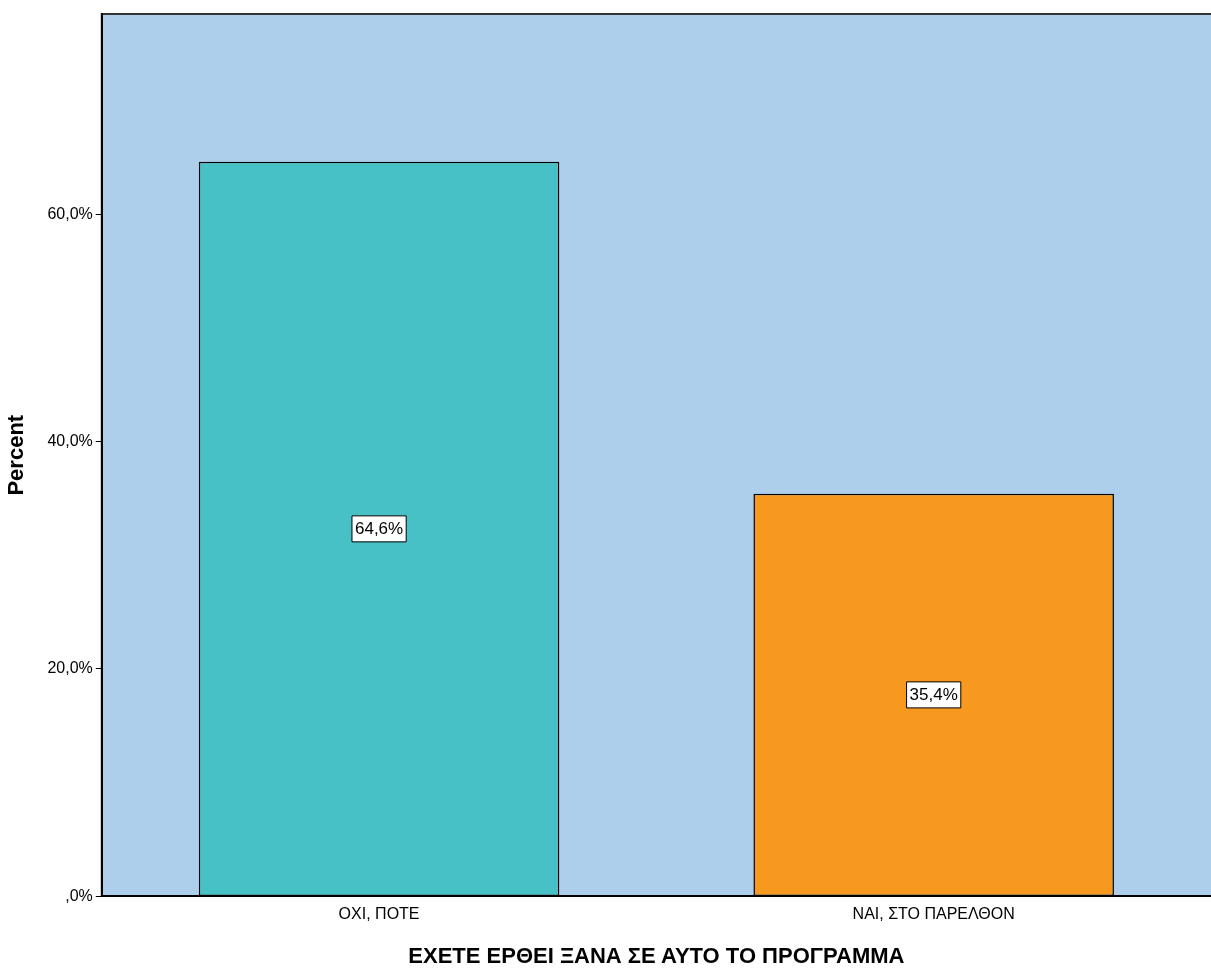 Image resolution: width=1211 pixels, height=978 pixels. Describe the element at coordinates (933, 694) in the screenshot. I see `data-label: 35,4%` at that location.